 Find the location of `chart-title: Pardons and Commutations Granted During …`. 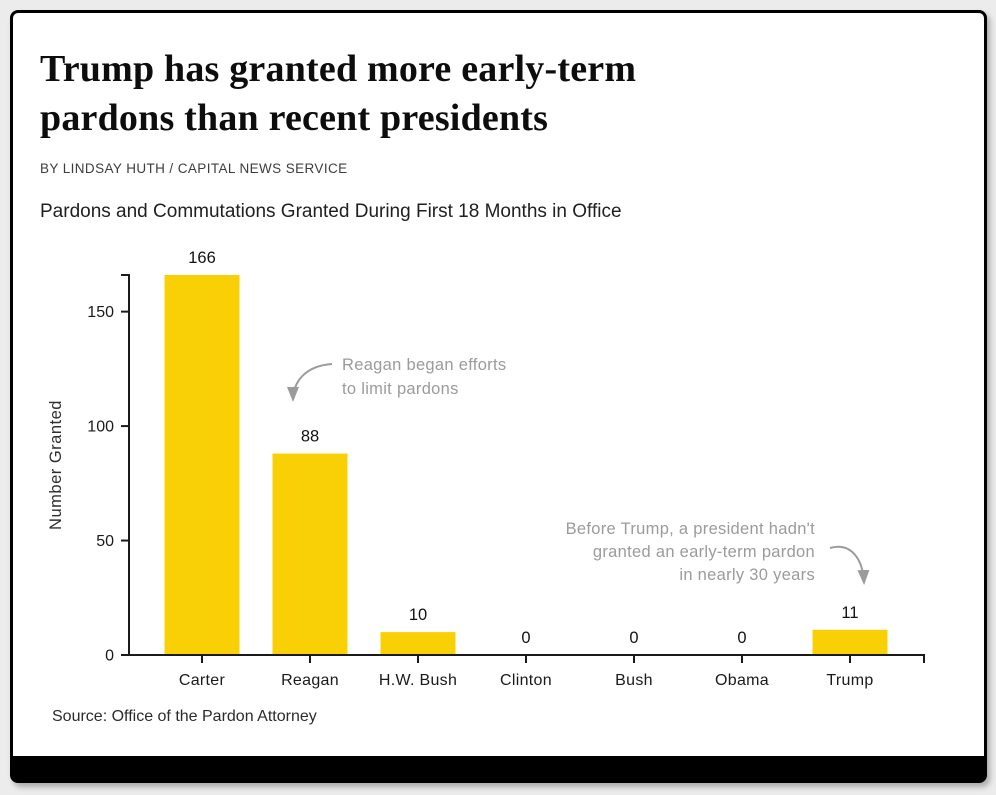

chart-title: Pardons and Commutations Granted During … is located at coordinates (331, 211).